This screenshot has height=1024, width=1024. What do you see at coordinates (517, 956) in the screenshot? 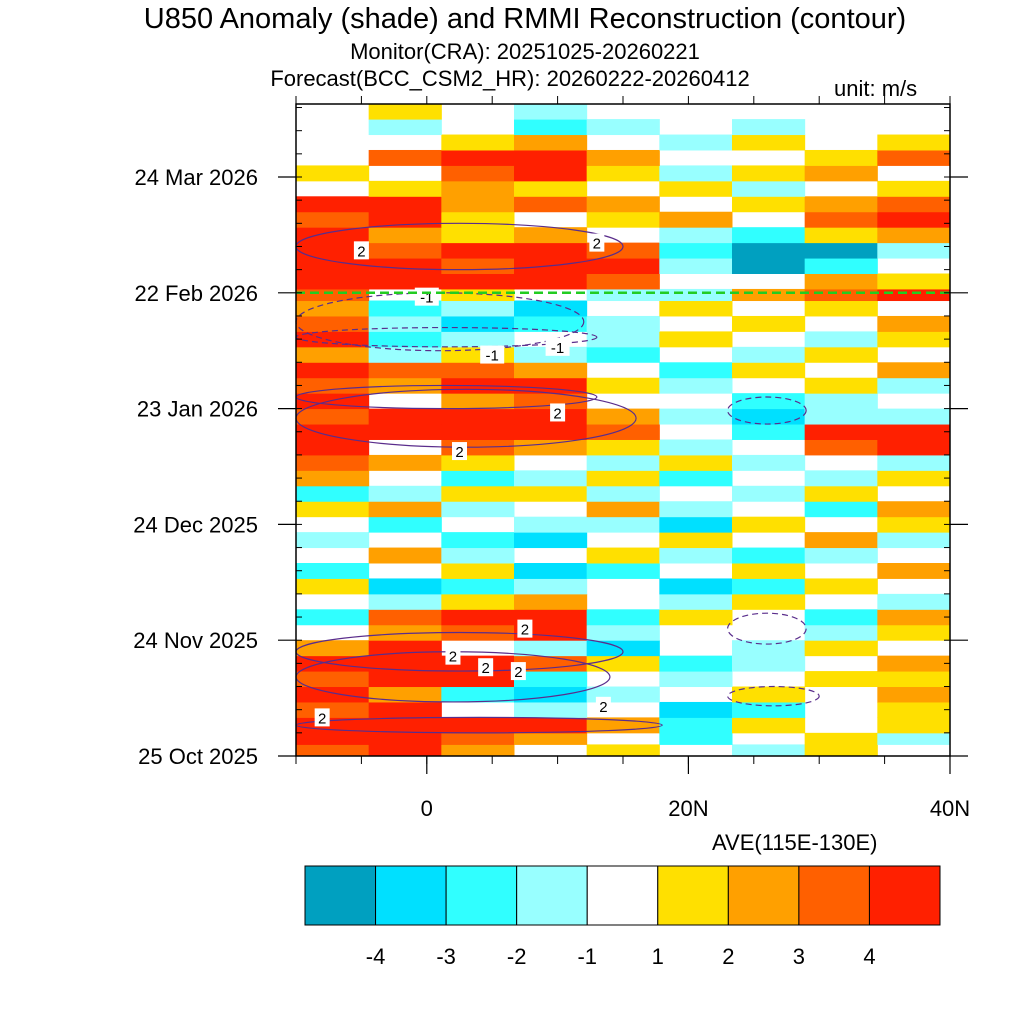
I see `colorbar-label: -2` at bounding box center [517, 956].